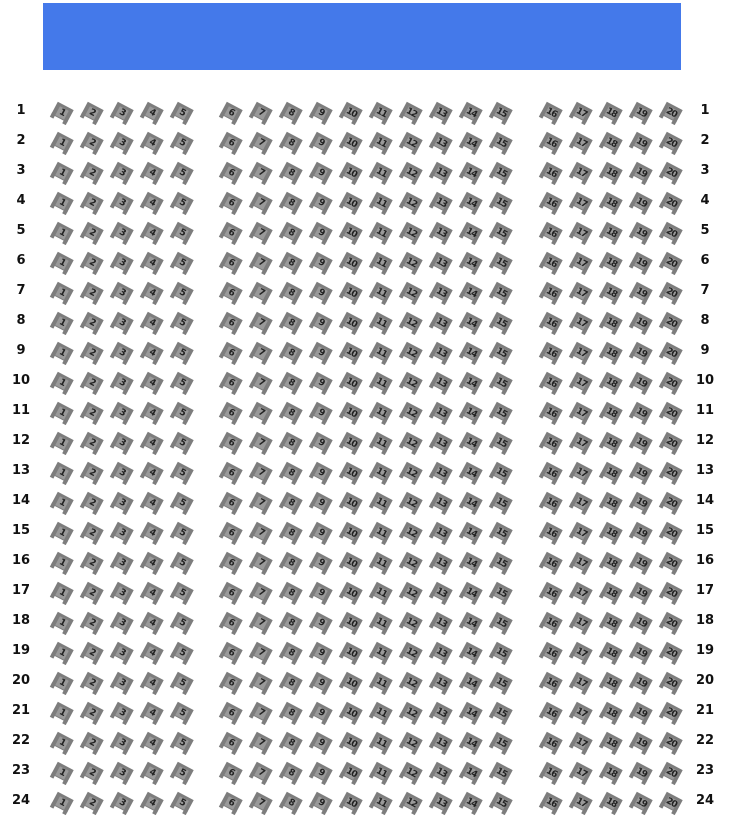  Describe the element at coordinates (121, 743) in the screenshot. I see `seat-row-22-3: 3` at that location.